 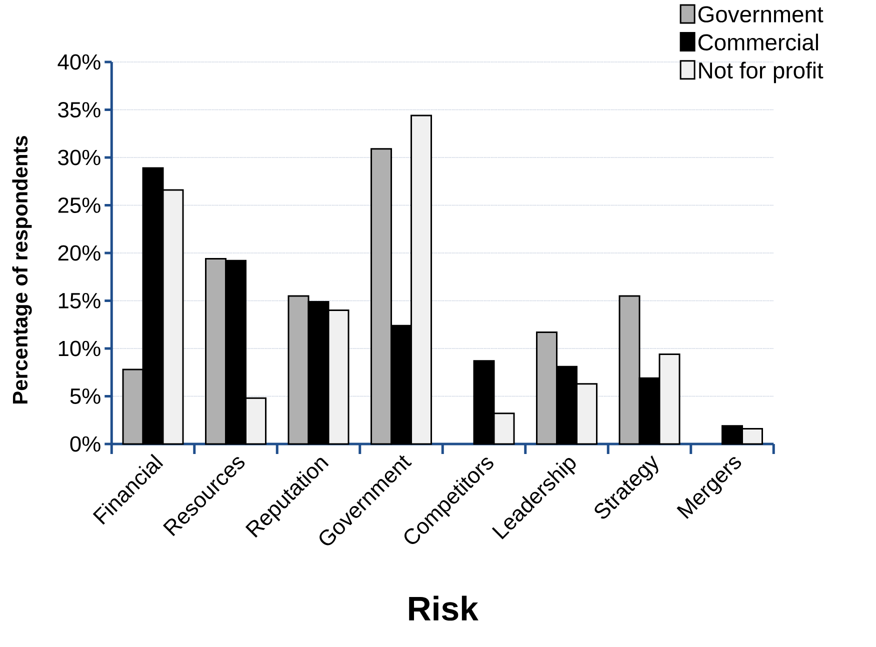 I want to click on y-tick-label: 0%, so click(x=85, y=444).